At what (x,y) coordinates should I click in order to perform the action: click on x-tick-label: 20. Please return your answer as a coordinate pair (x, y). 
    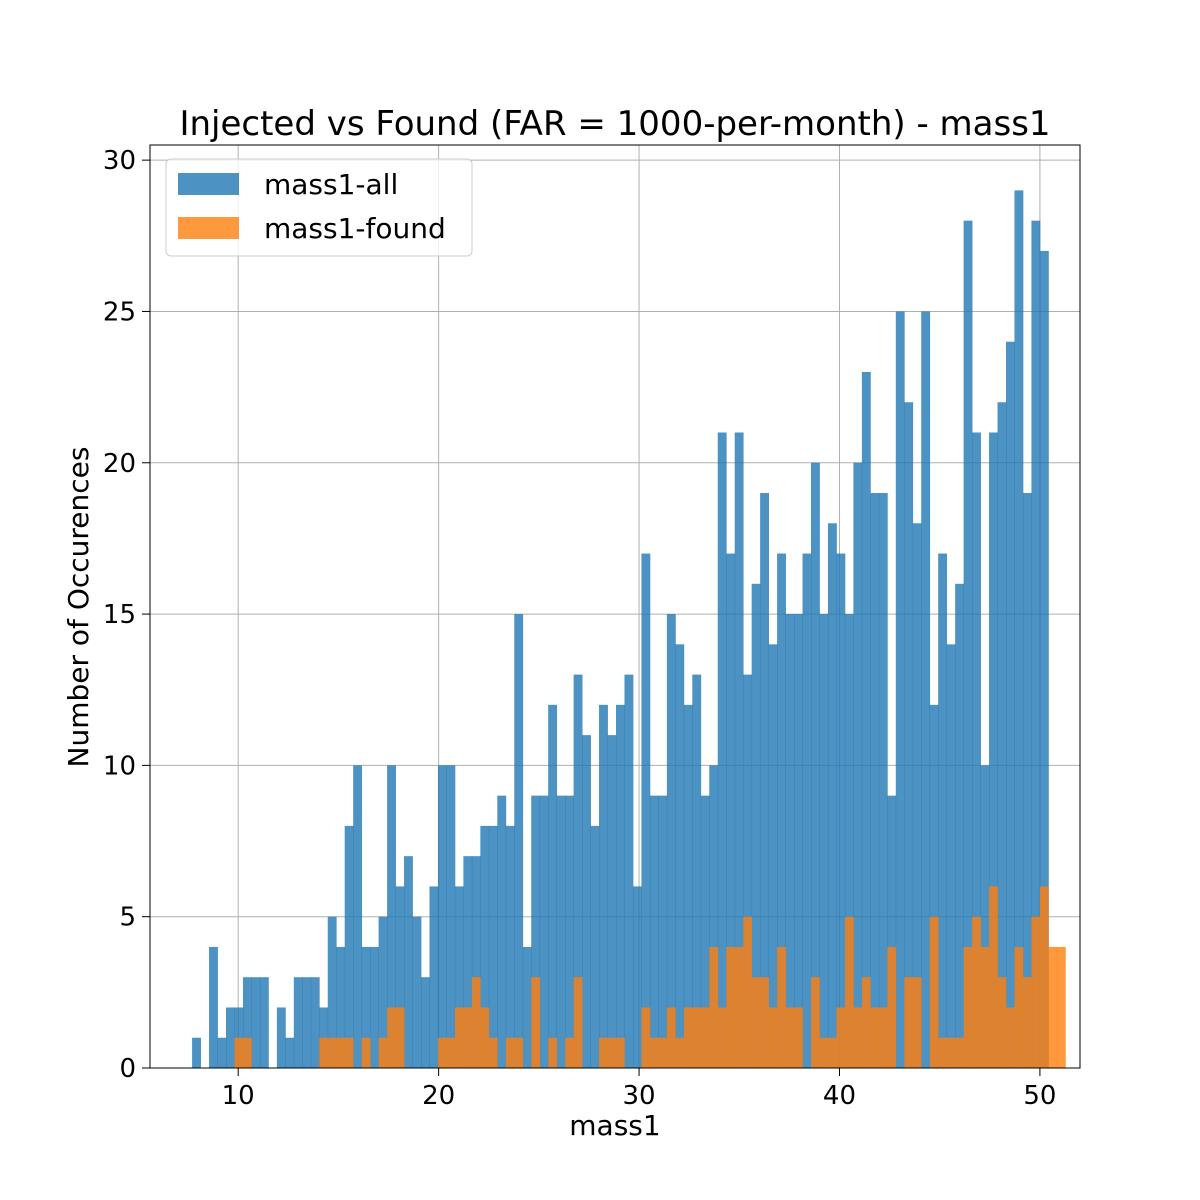
    Looking at the image, I should click on (438, 1096).